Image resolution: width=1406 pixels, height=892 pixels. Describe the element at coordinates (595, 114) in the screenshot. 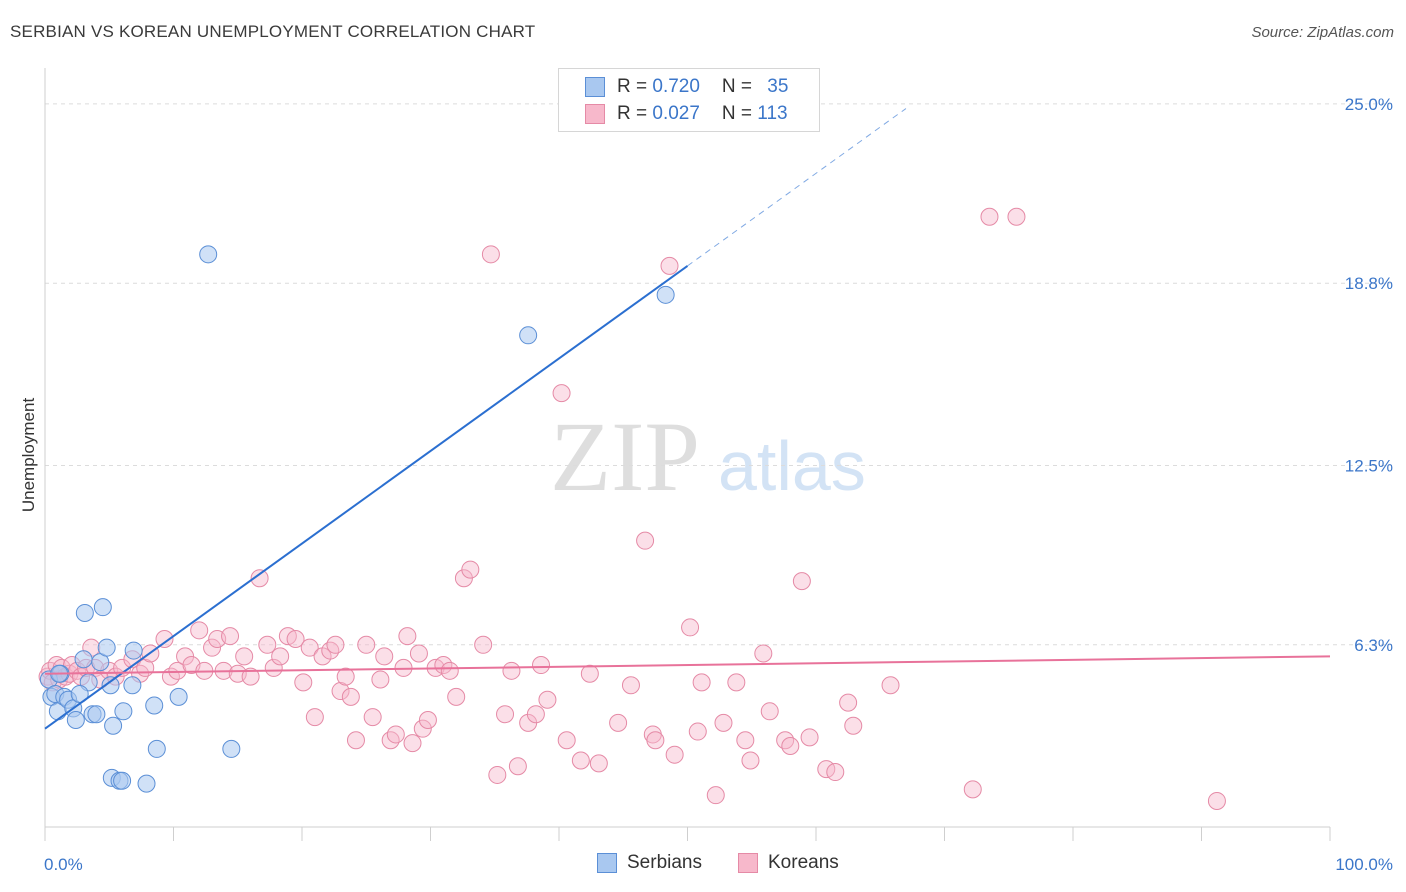

I see `koreans-swatch` at that location.